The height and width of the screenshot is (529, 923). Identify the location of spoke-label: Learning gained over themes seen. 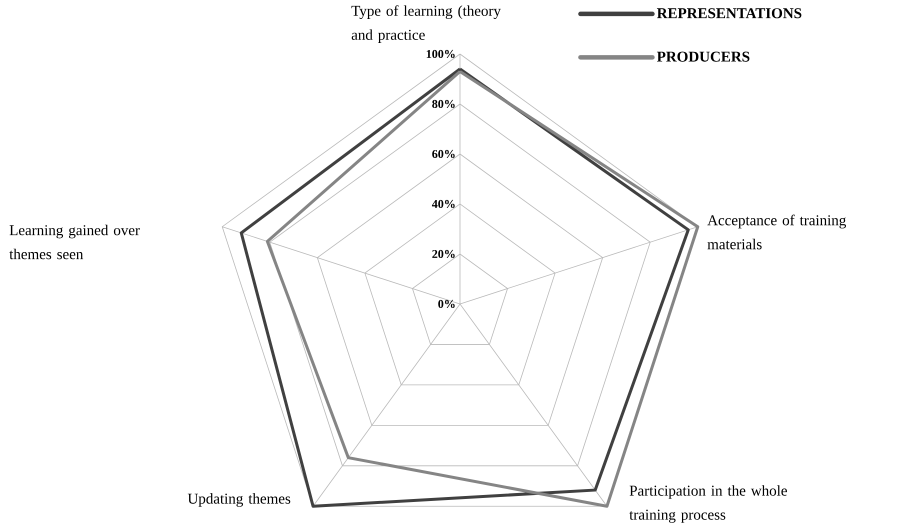
(74, 242).